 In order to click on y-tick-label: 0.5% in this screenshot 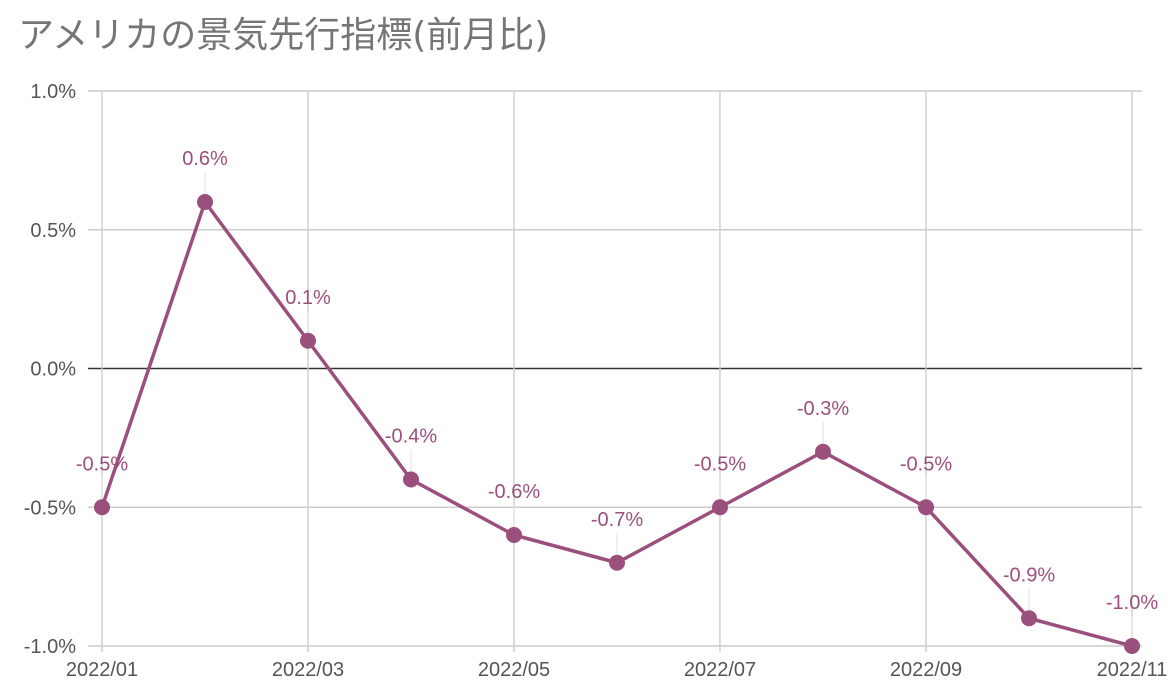, I will do `click(53, 231)`.